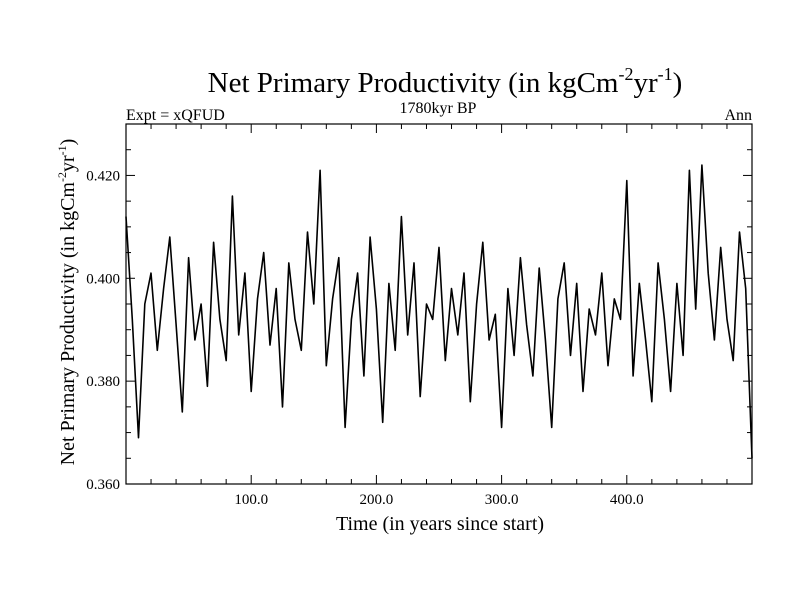 The width and height of the screenshot is (800, 600). I want to click on y-axis-label-main: Net Primary Productivity (in kgCm, so click(68, 324).